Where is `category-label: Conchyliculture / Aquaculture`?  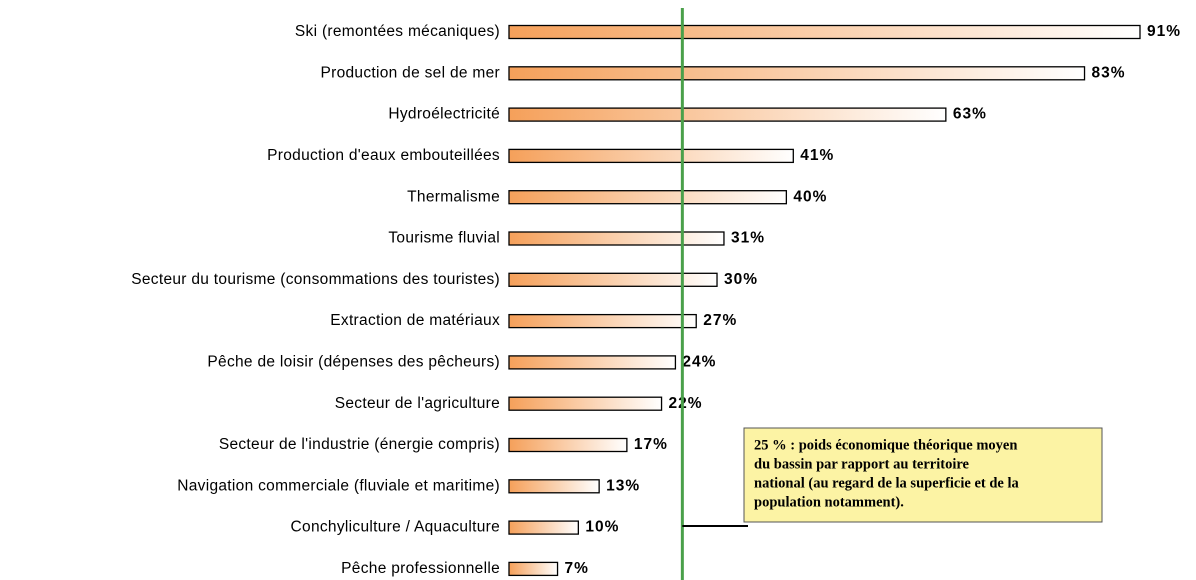
category-label: Conchyliculture / Aquaculture is located at coordinates (395, 527).